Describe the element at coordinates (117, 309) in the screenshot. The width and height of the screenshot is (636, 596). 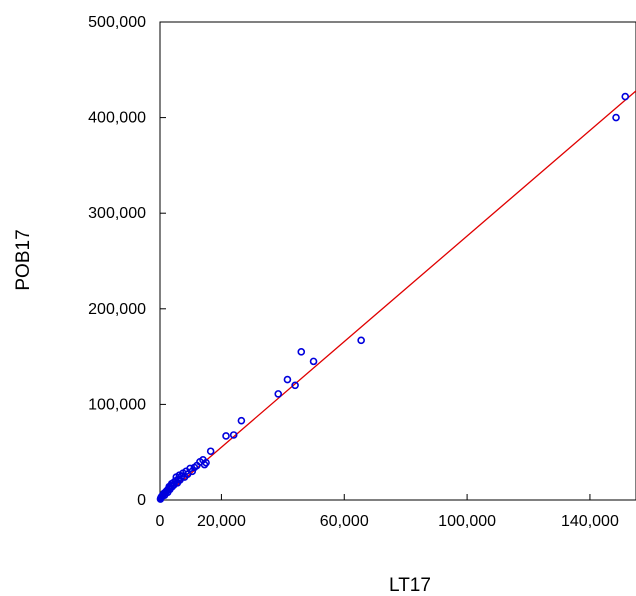
I see `y-tick-label: 200,000` at that location.